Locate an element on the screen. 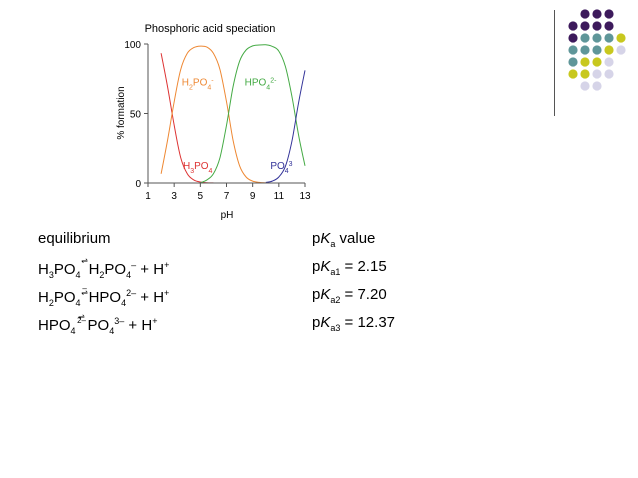 Image resolution: width=638 pixels, height=478 pixels. table-header: equilibrium is located at coordinates (74, 239).